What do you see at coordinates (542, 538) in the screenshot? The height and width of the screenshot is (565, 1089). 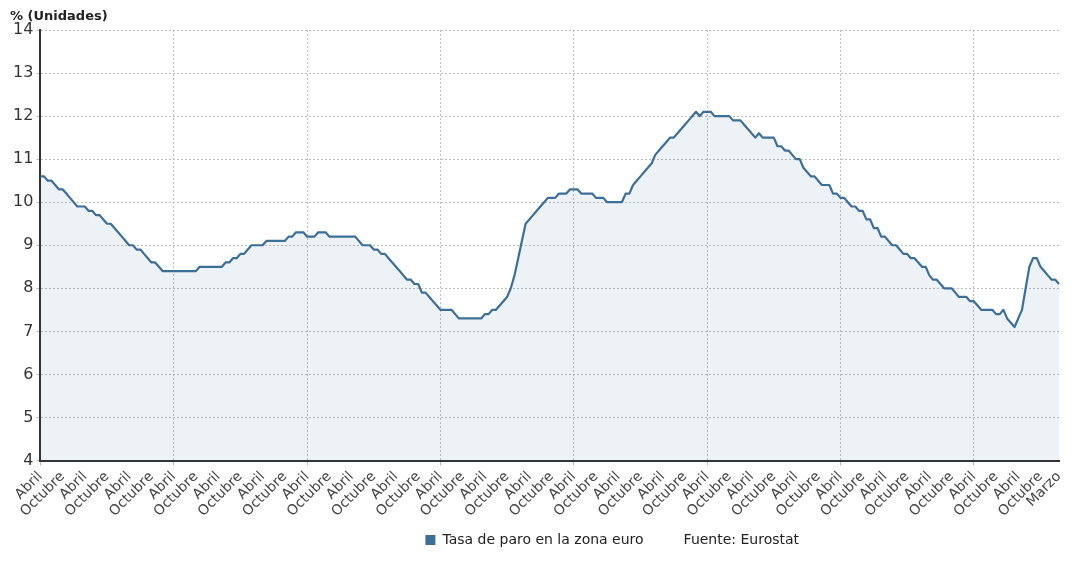 I see `legend-label: Tasa de paro en la zona euro` at bounding box center [542, 538].